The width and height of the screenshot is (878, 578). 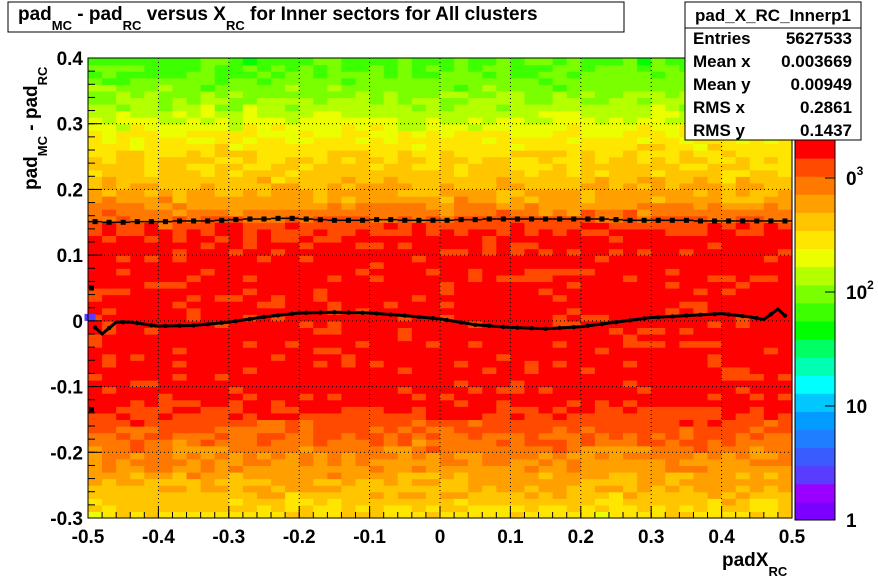 I want to click on y-axis-label: padMC - padRC, so click(x=35, y=128).